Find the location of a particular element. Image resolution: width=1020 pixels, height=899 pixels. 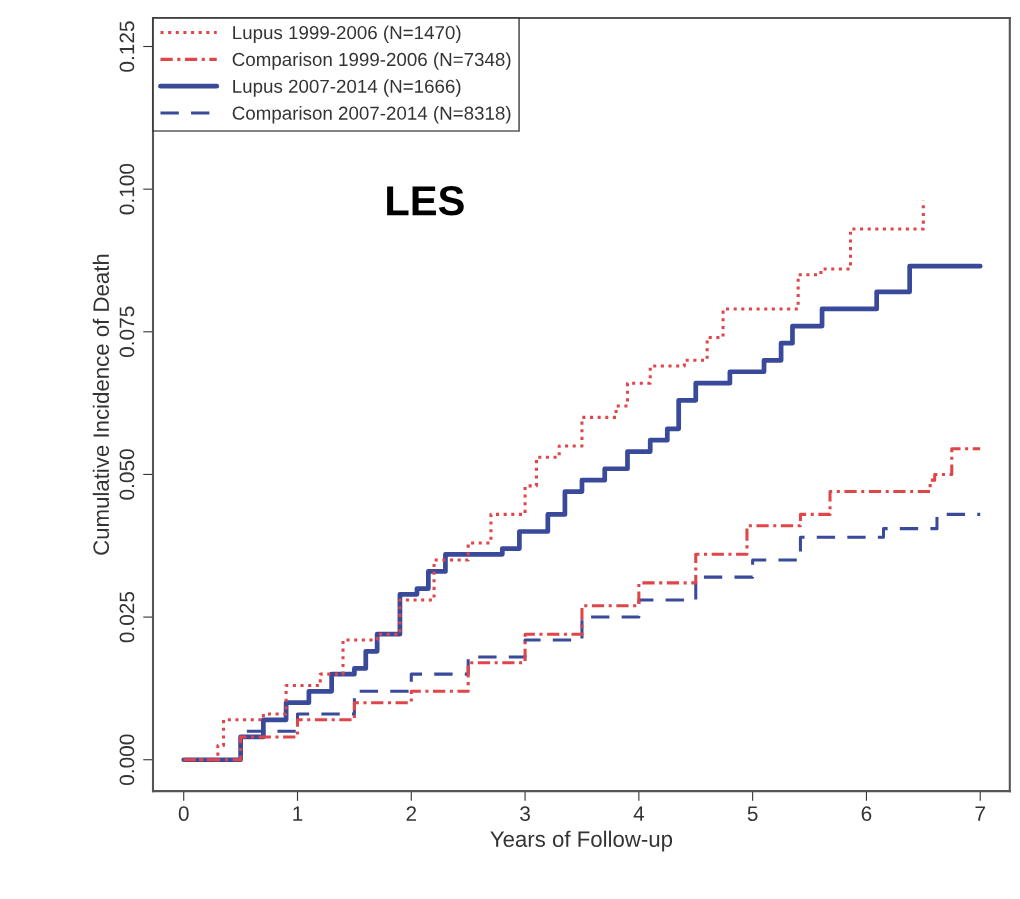

x-tick-label: 2 is located at coordinates (411, 813).